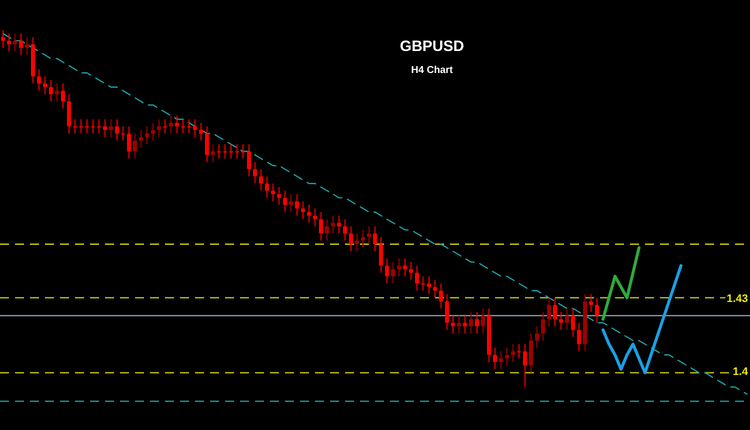 The height and width of the screenshot is (430, 750). Describe the element at coordinates (737, 298) in the screenshot. I see `annotation: 1.43` at that location.